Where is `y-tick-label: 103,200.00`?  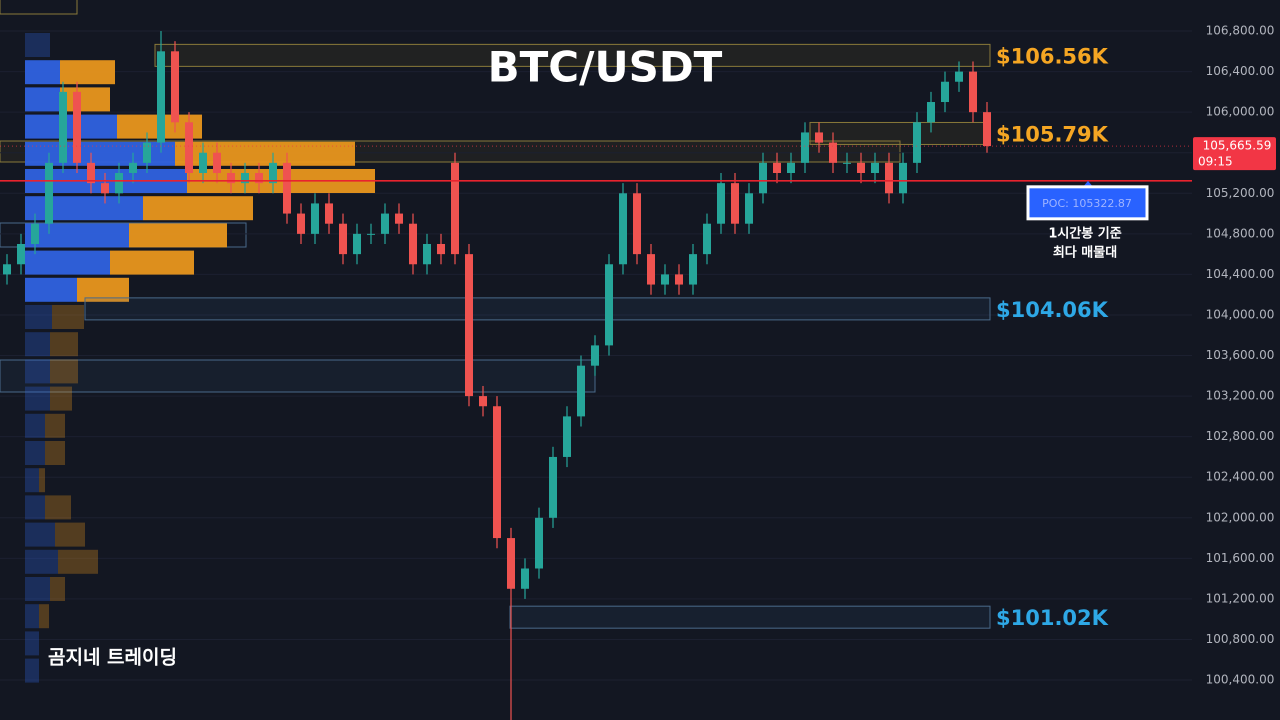 y-tick-label: 103,200.00 is located at coordinates (1240, 396).